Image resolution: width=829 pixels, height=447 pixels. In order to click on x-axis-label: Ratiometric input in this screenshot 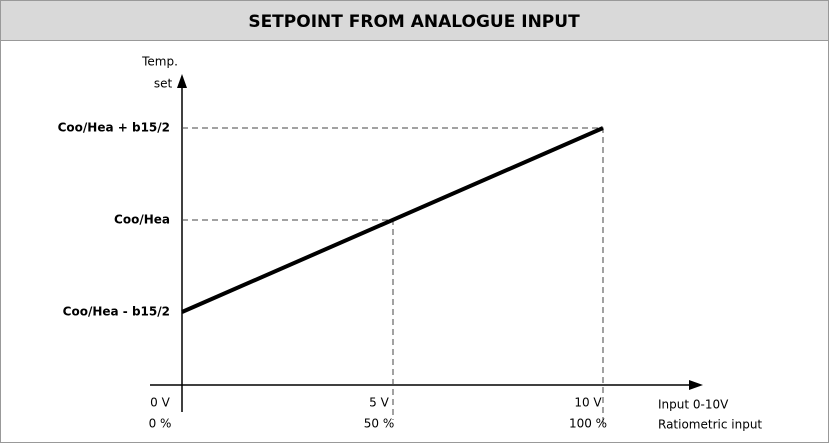, I will do `click(710, 425)`.